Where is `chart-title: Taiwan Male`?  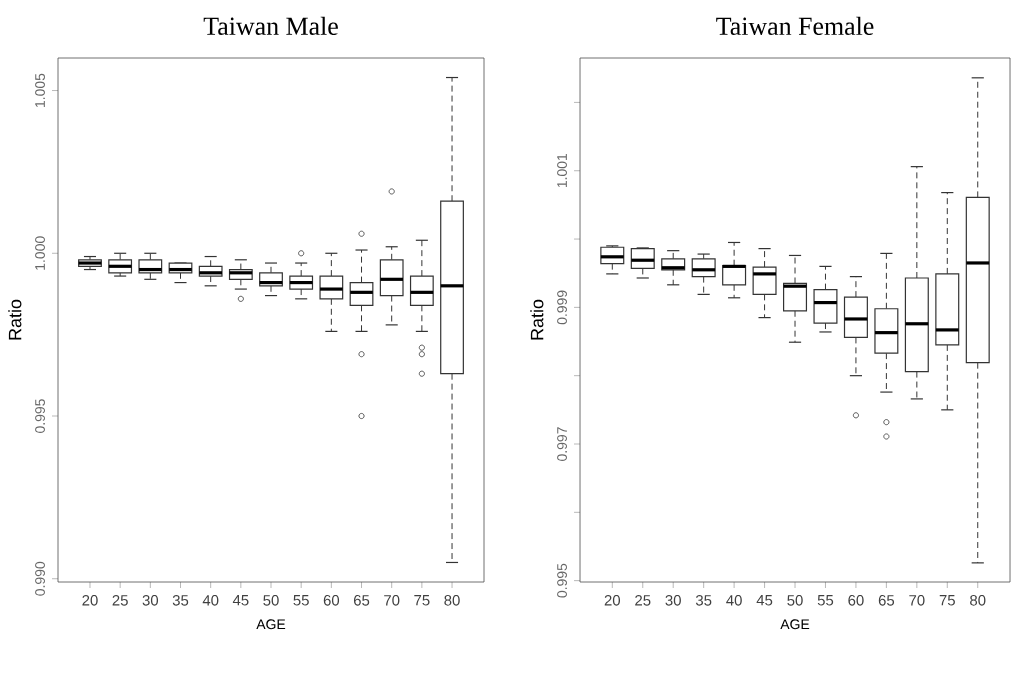
chart-title: Taiwan Male is located at coordinates (270, 25).